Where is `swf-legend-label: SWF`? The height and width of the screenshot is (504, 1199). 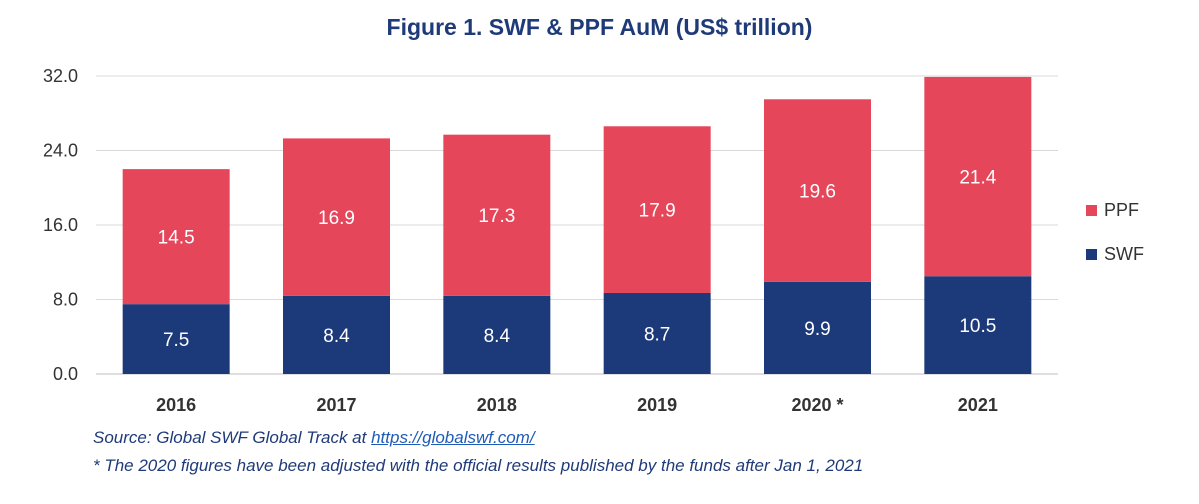 swf-legend-label: SWF is located at coordinates (1124, 254).